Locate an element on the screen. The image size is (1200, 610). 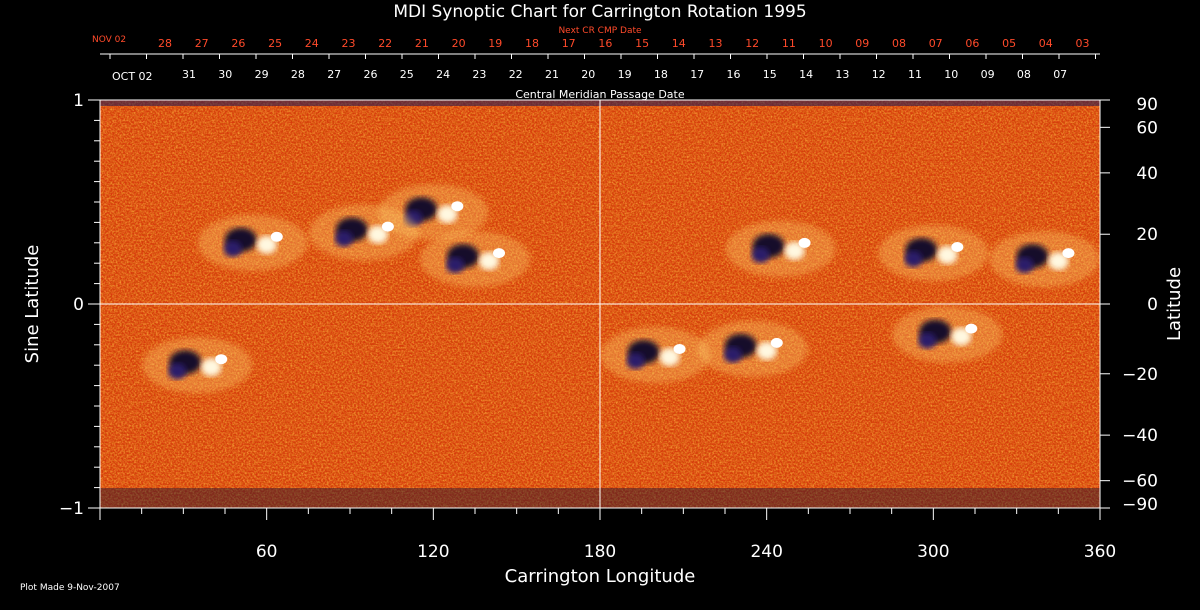
top-white-date-label: 09 is located at coordinates (988, 74).